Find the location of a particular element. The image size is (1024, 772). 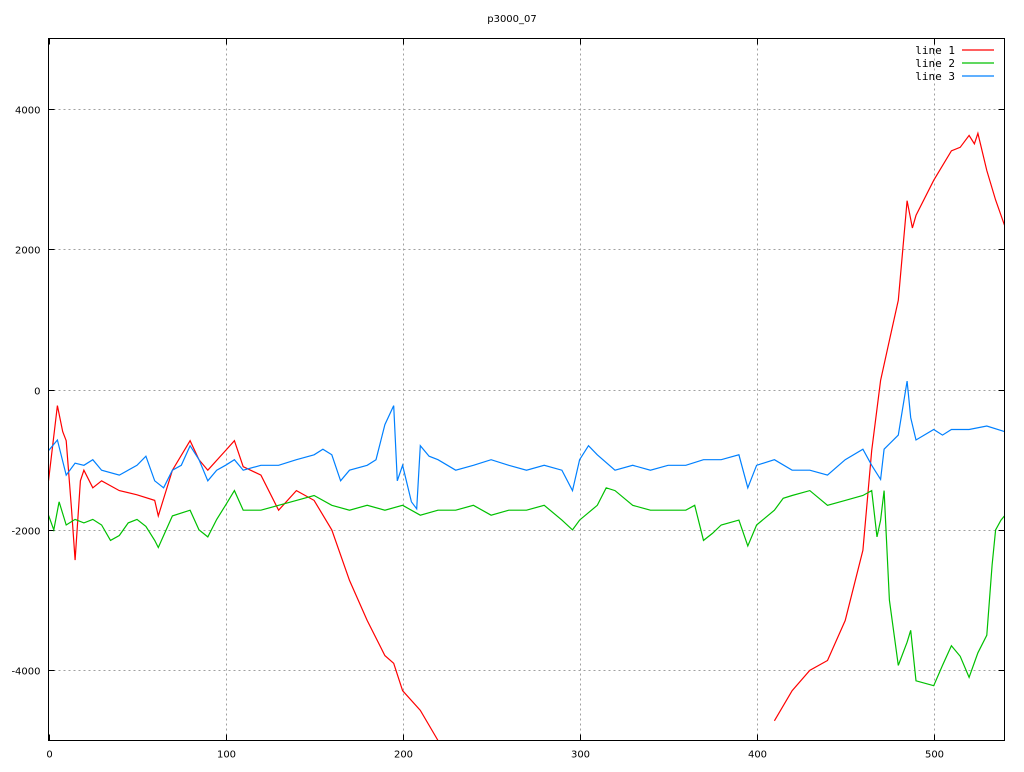

y-tick-label: -2000 is located at coordinates (25, 532).